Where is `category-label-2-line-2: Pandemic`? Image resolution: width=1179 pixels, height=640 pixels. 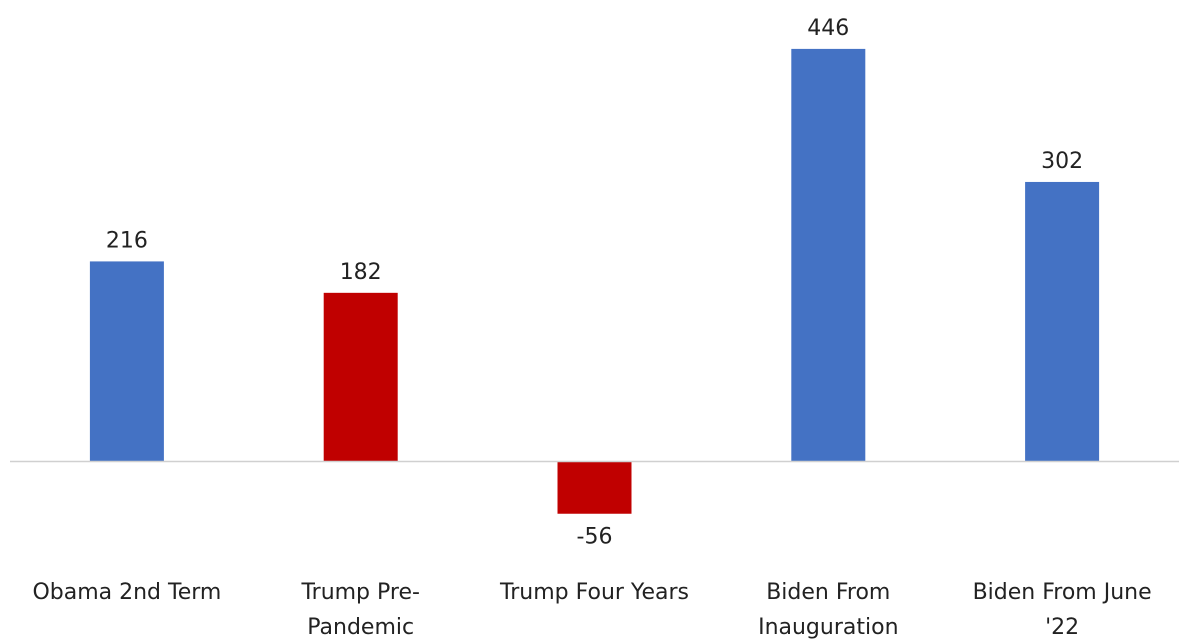 category-label-2-line-2: Pandemic is located at coordinates (360, 627).